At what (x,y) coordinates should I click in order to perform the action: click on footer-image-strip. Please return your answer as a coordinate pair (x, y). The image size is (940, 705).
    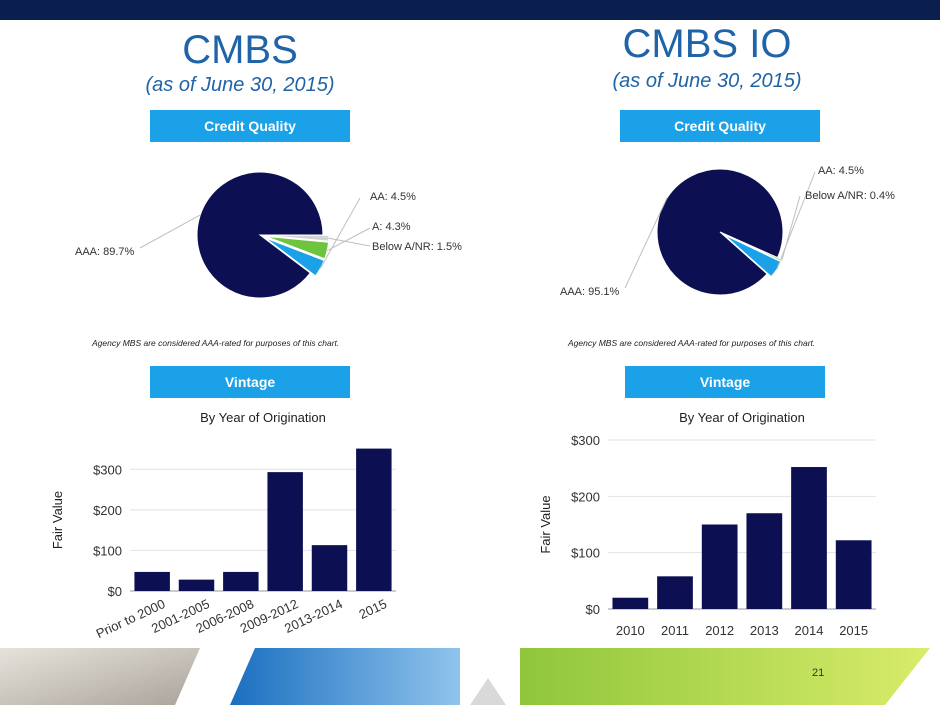
    Looking at the image, I should click on (465, 676).